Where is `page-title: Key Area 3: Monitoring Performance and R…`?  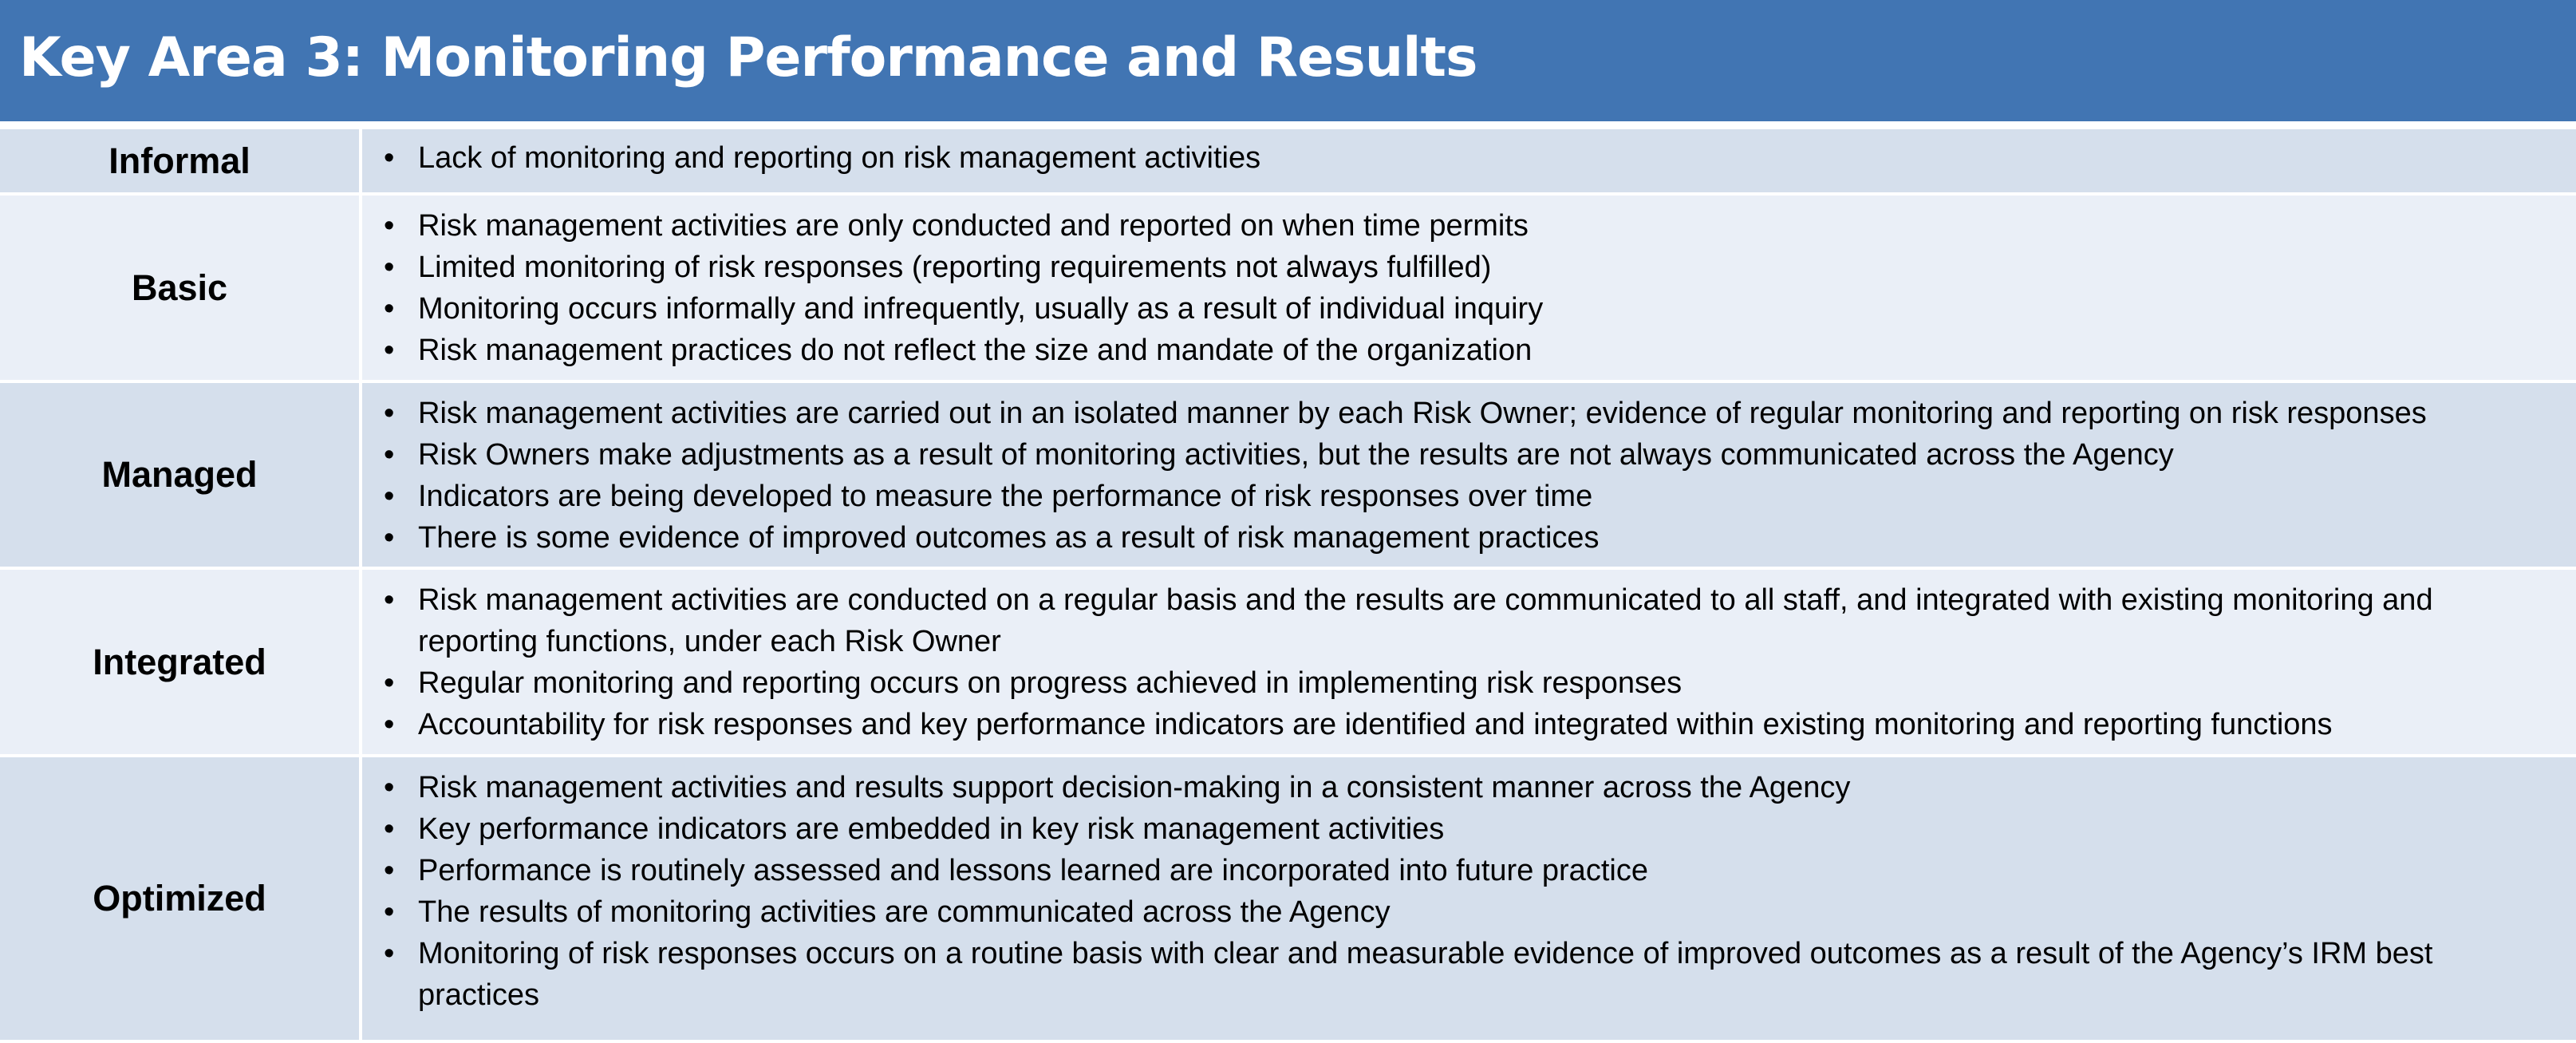 page-title: Key Area 3: Monitoring Performance and R… is located at coordinates (748, 57).